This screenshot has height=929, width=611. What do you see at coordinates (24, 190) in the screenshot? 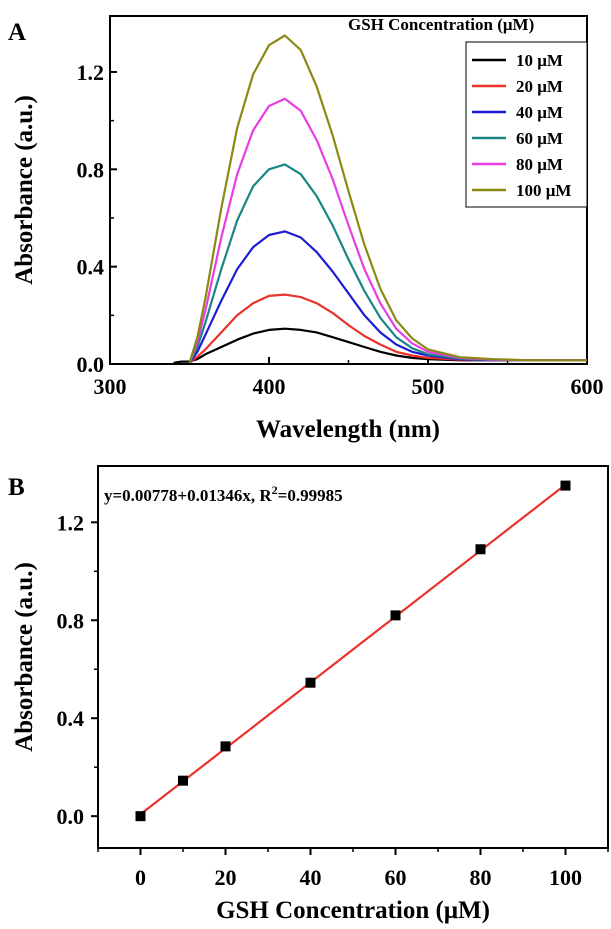
I see `panel-a-y-axis-title: Absorbance (a.u.)` at bounding box center [24, 190].